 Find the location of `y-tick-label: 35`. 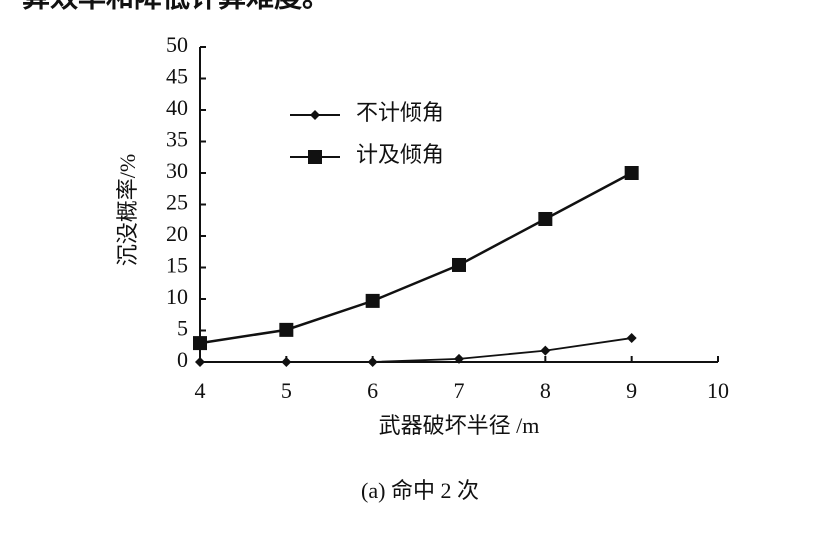

y-tick-label: 35 is located at coordinates (177, 139).